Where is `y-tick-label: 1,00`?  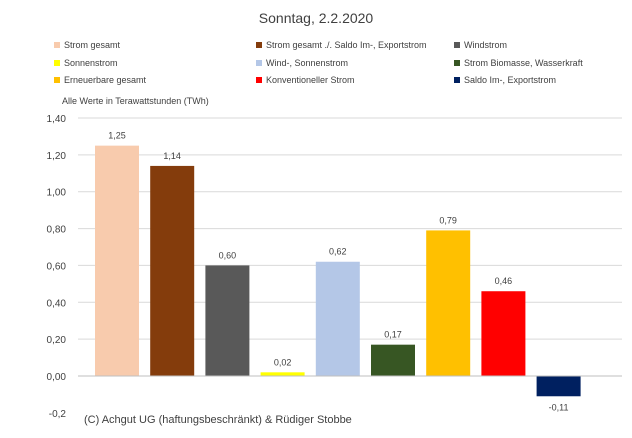 y-tick-label: 1,00 is located at coordinates (57, 193).